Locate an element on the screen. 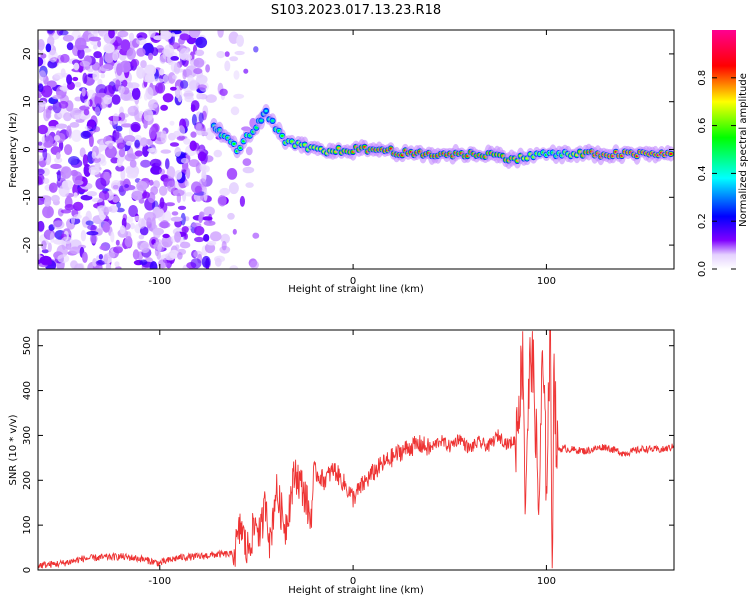 The width and height of the screenshot is (750, 600). figure-title: S103.2023.017.13.23.R18 is located at coordinates (356, 10).